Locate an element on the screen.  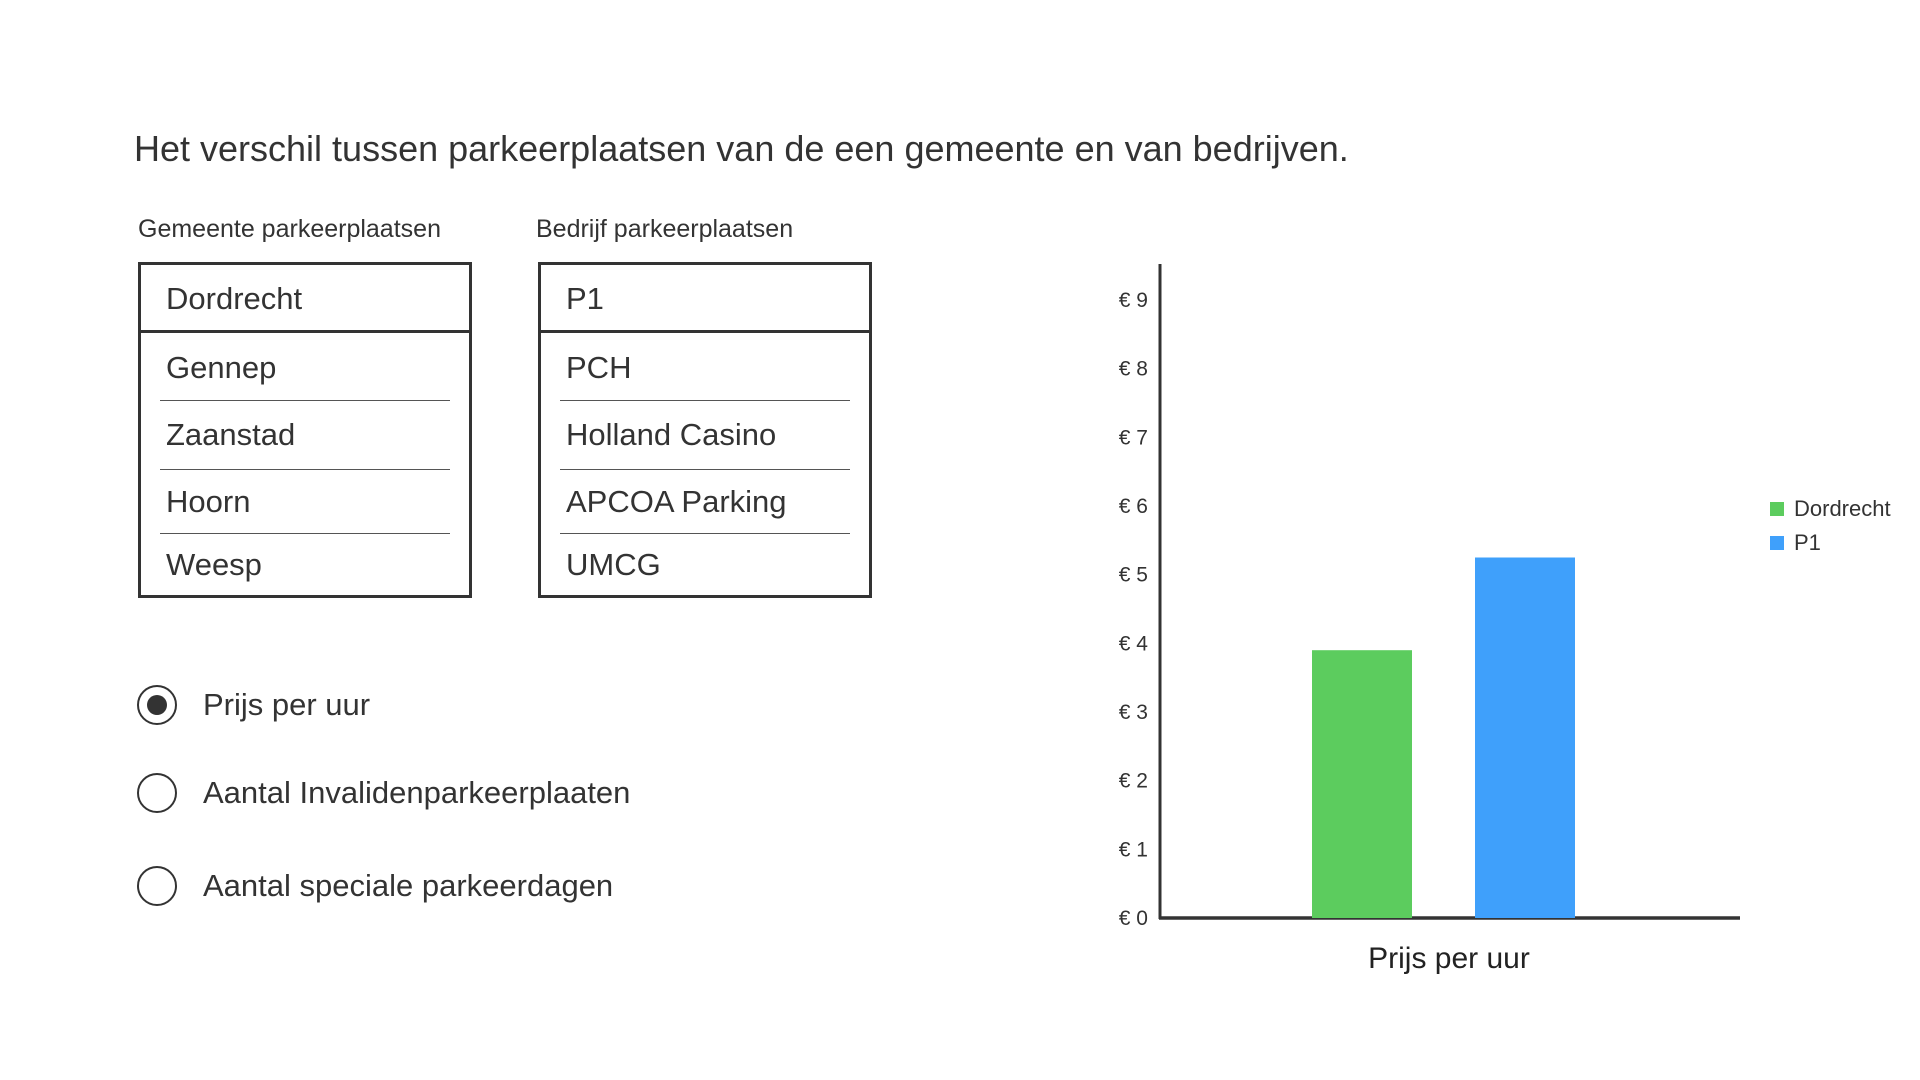
y-tick-label: € 5 is located at coordinates (1133, 575).